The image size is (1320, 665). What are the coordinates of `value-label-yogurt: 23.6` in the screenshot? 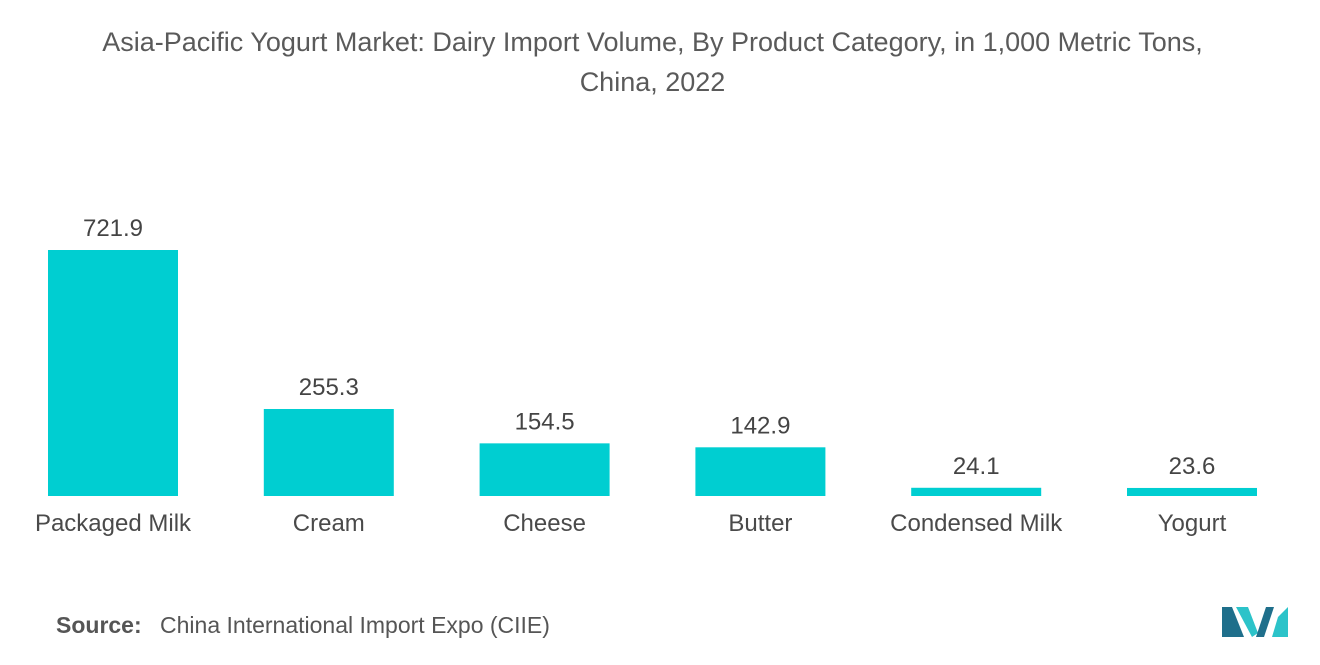 It's located at (1192, 466).